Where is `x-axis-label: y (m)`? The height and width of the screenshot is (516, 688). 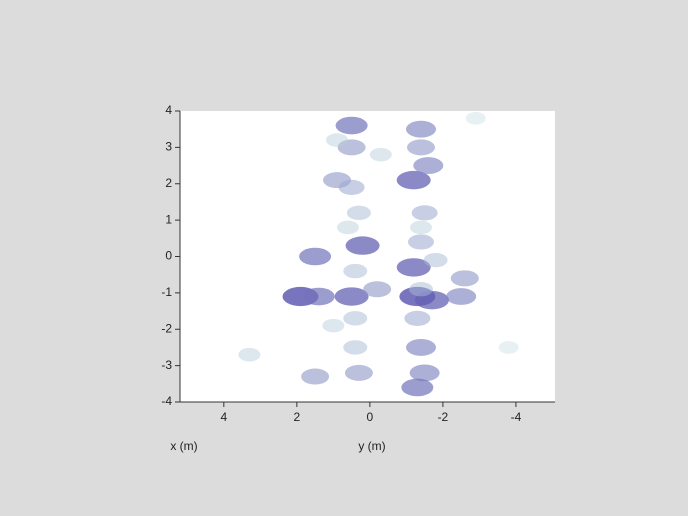 x-axis-label: y (m) is located at coordinates (371, 446).